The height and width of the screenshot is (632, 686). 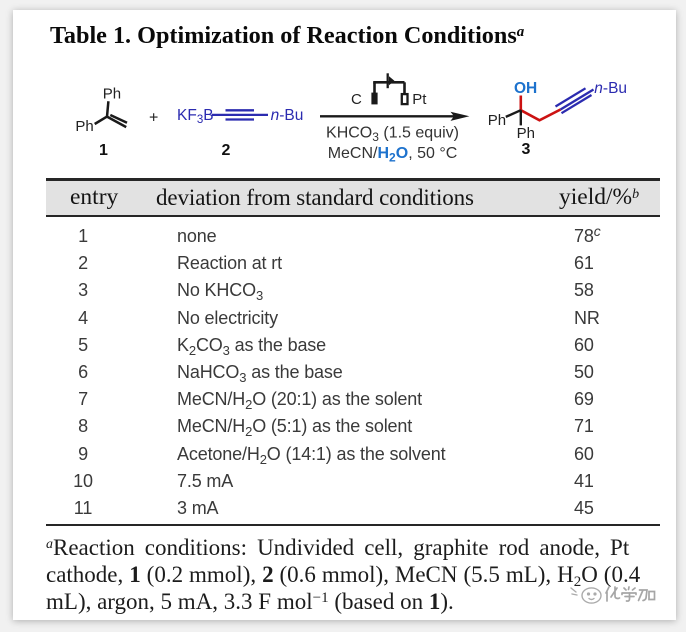 I want to click on svg-text: KHCO3 (1.5 equiv), so click(x=392, y=134).